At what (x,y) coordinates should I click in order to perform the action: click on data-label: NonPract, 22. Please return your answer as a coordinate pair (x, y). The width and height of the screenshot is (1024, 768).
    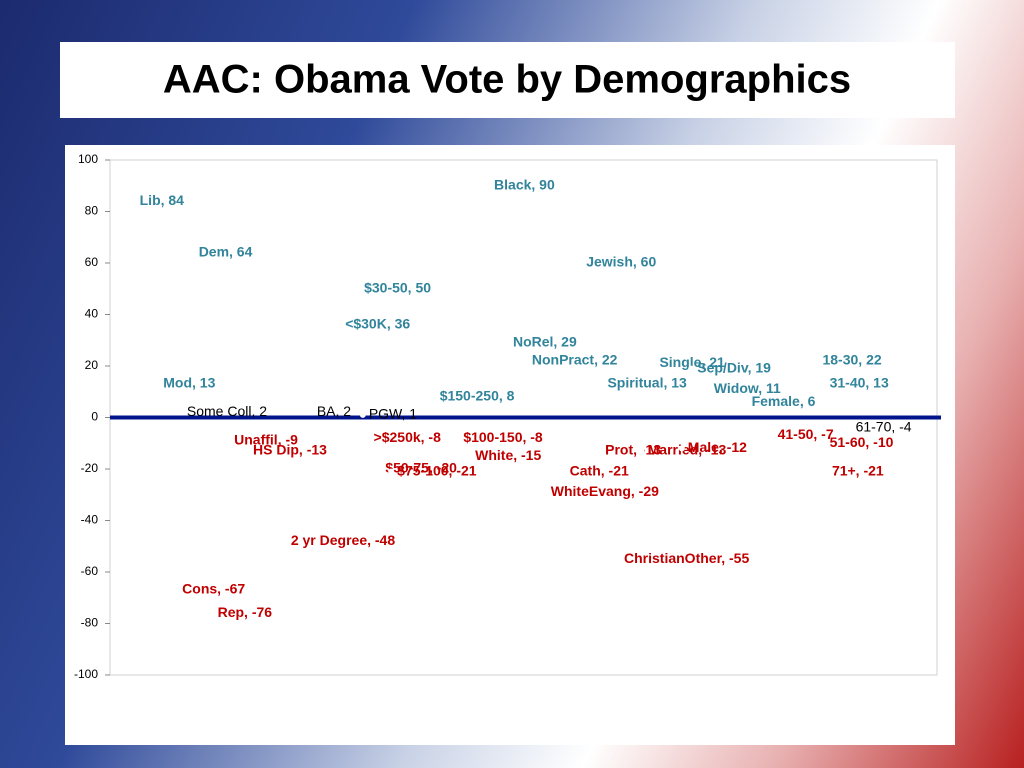
    Looking at the image, I should click on (575, 360).